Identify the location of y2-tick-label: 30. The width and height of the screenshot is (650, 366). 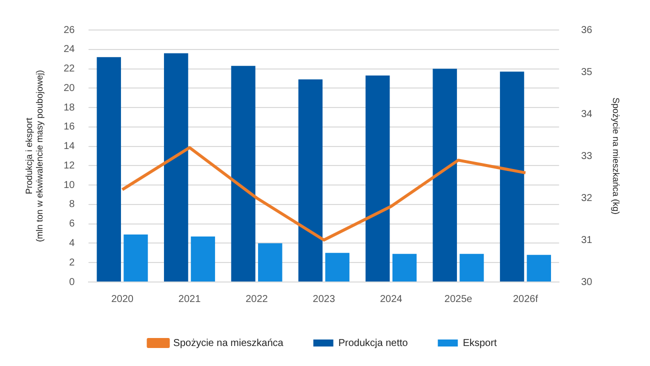
(587, 282).